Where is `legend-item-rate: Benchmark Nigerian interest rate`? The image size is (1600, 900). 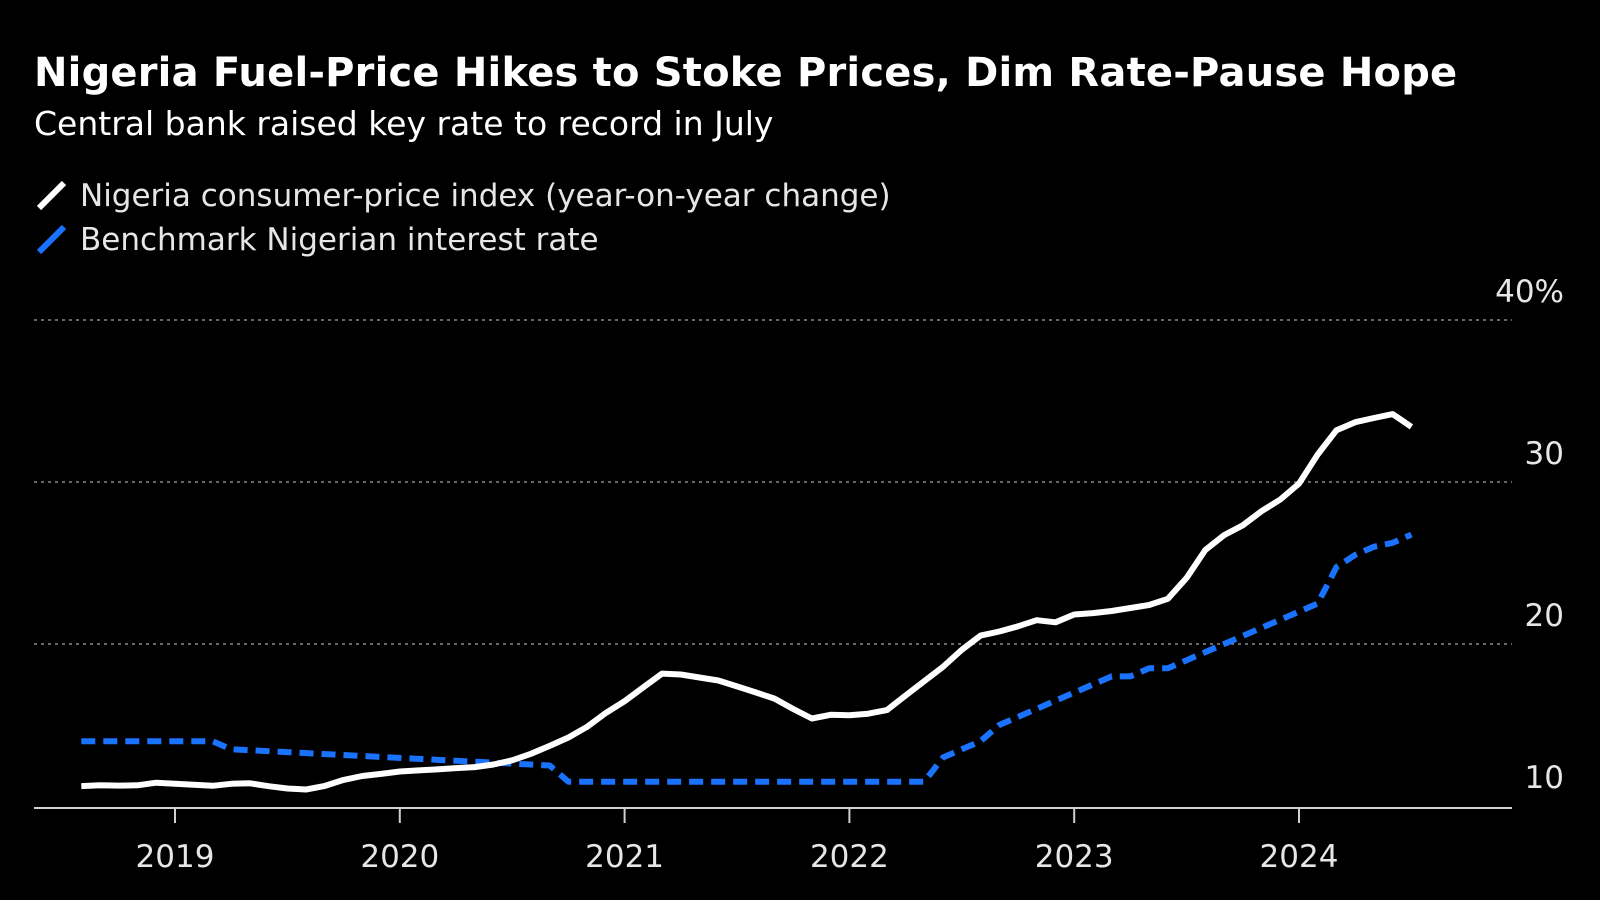 legend-item-rate: Benchmark Nigerian interest rate is located at coordinates (462, 240).